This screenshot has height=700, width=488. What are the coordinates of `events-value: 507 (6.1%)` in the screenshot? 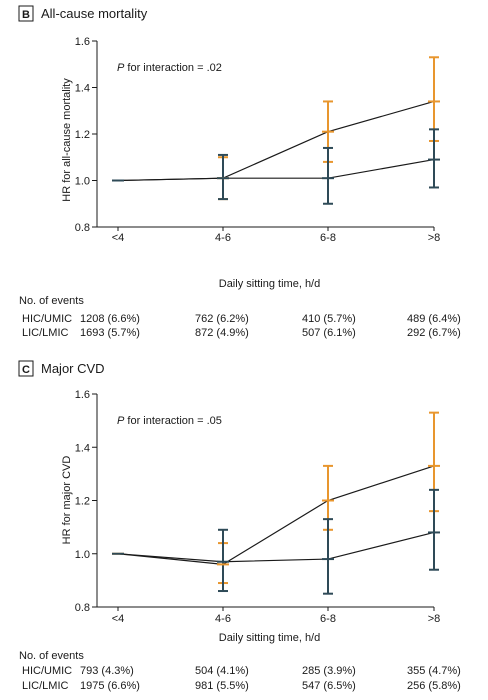 It's located at (329, 333).